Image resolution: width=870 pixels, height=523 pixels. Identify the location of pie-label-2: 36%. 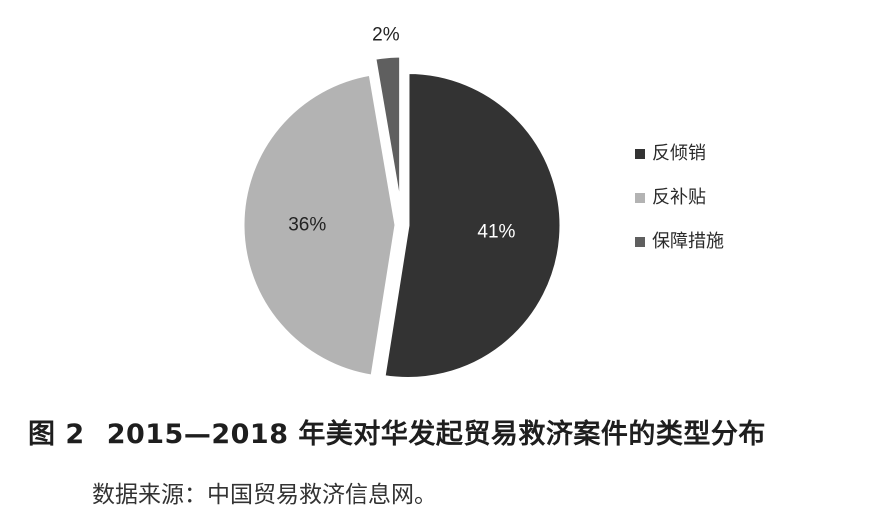
(307, 225).